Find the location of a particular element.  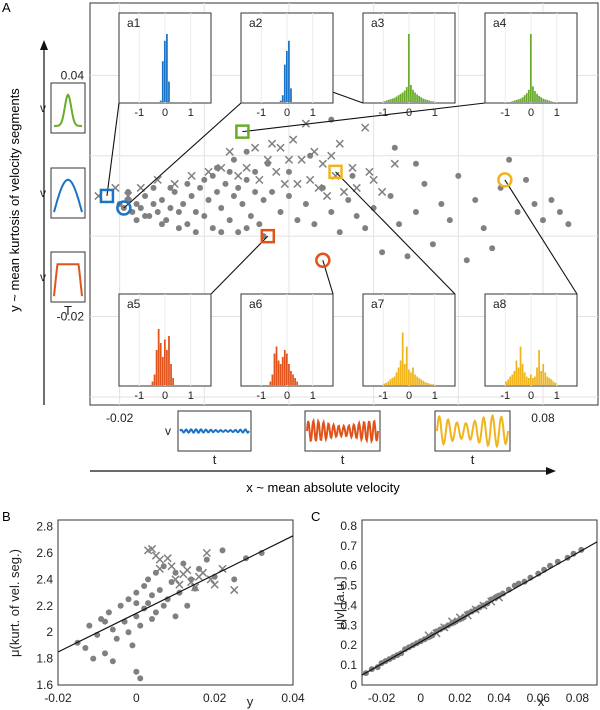

profile-curve is located at coordinates (68, 110).